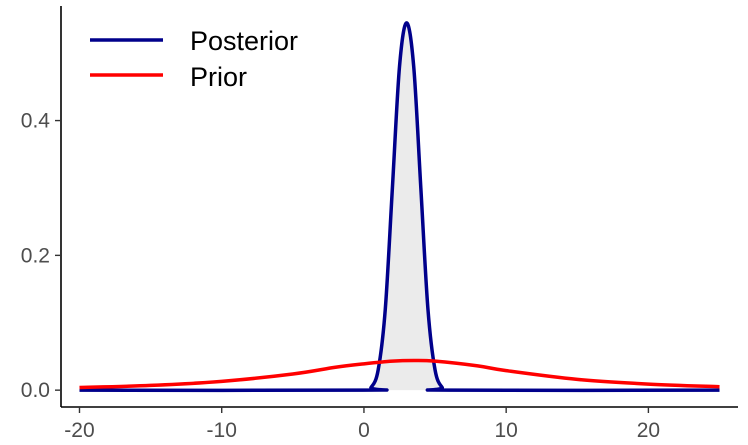  Describe the element at coordinates (35, 255) in the screenshot. I see `y-tick-label: 0.2` at that location.